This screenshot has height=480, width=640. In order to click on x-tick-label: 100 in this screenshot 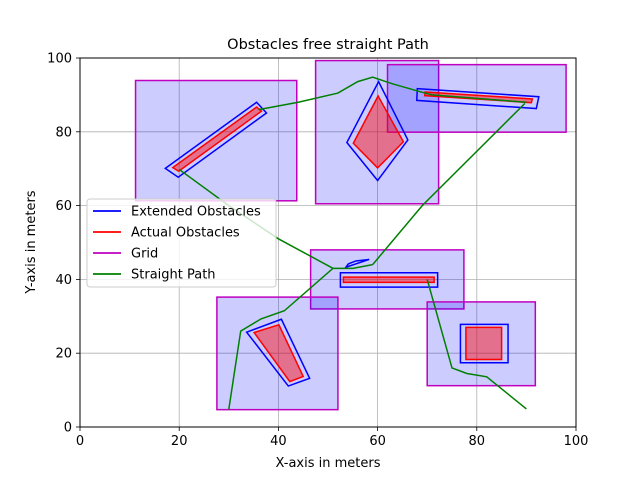, I will do `click(576, 441)`.